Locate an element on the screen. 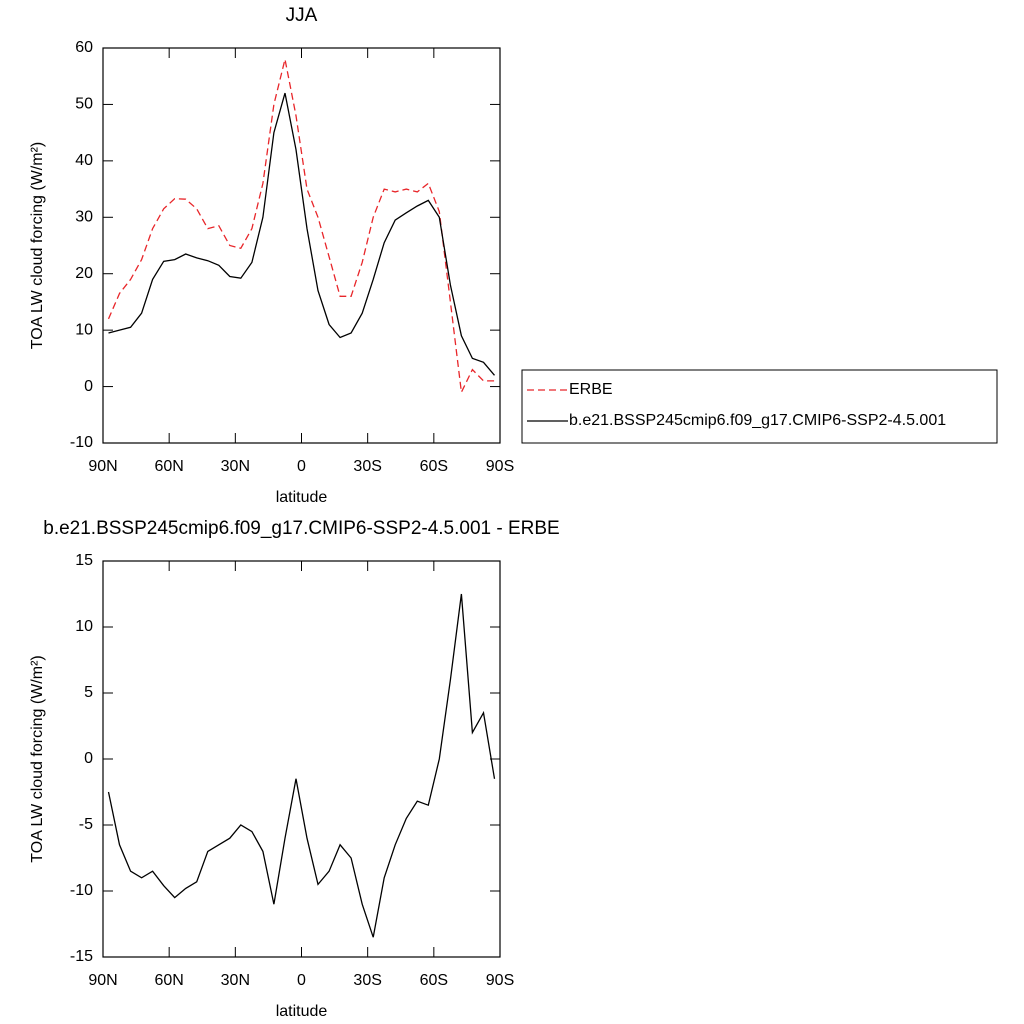 The width and height of the screenshot is (1024, 1024). y-tick-label: 5 is located at coordinates (88, 692).